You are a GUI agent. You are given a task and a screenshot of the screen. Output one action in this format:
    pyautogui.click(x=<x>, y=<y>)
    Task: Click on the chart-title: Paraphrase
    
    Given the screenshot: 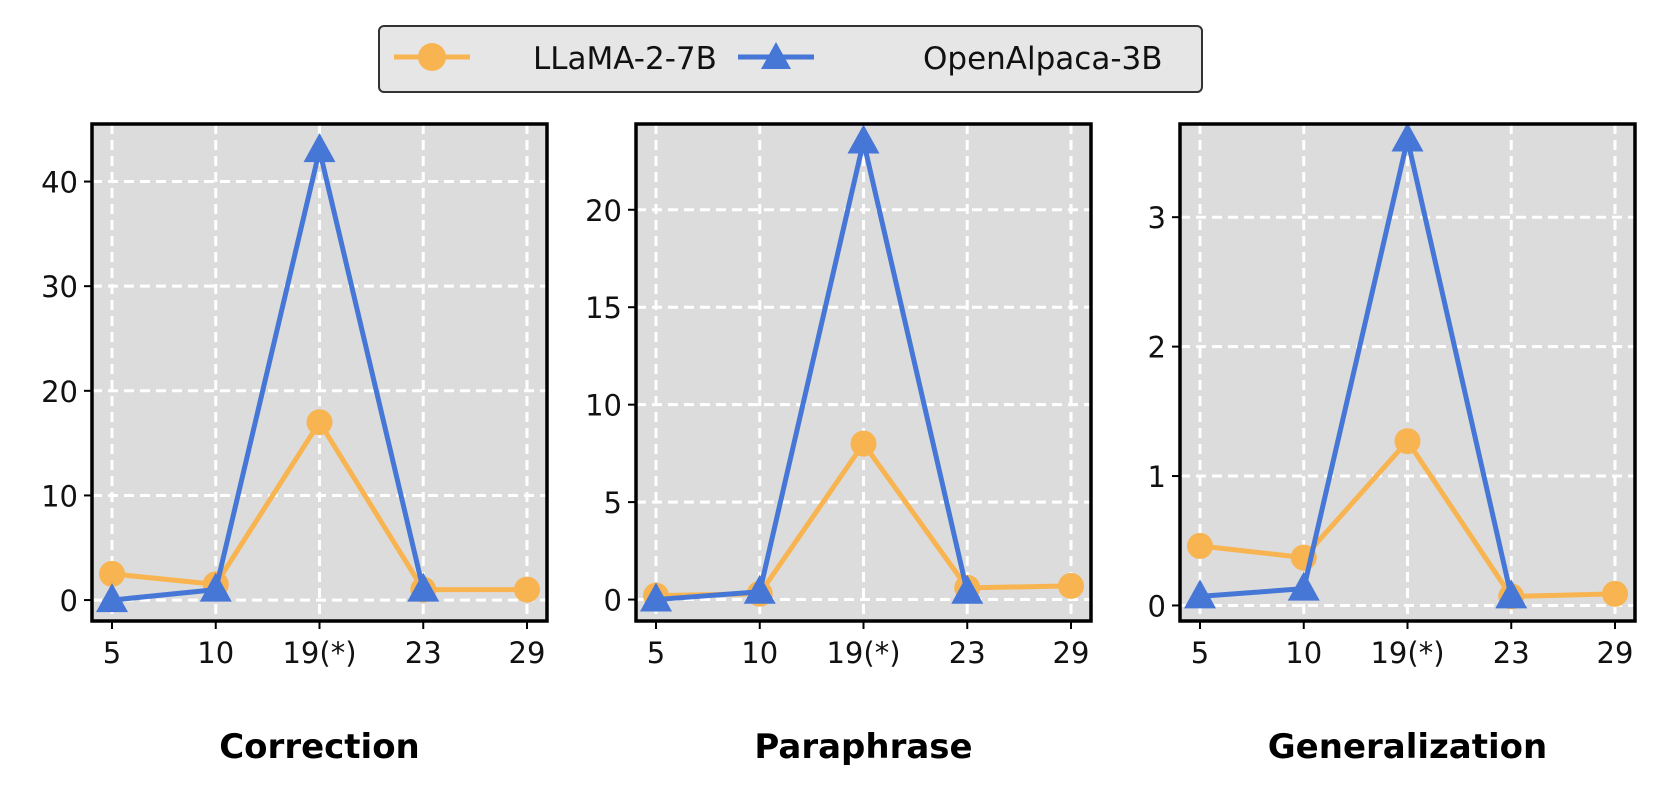 What is the action you would take?
    pyautogui.click(x=863, y=747)
    